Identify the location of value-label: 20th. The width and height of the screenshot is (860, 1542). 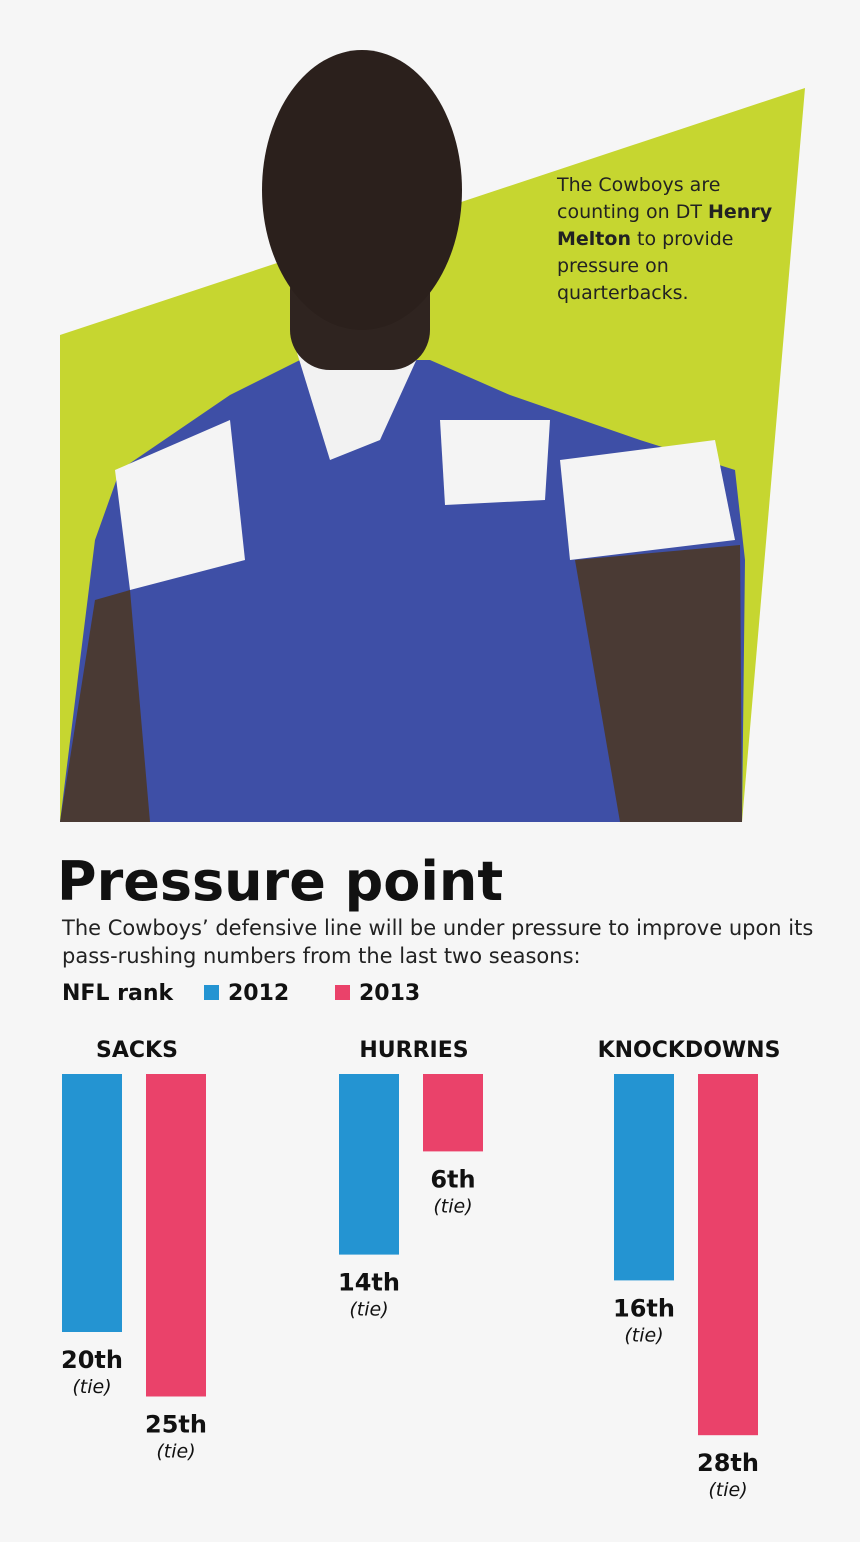
(92, 1360).